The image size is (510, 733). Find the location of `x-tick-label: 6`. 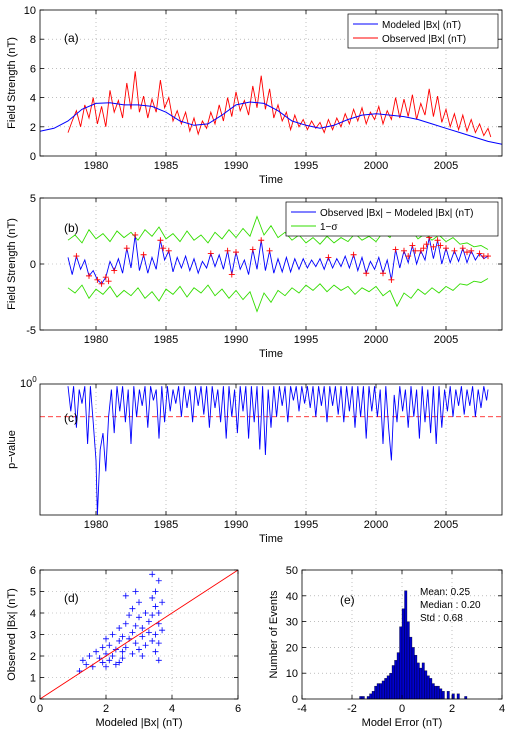

x-tick-label: 6 is located at coordinates (238, 709).